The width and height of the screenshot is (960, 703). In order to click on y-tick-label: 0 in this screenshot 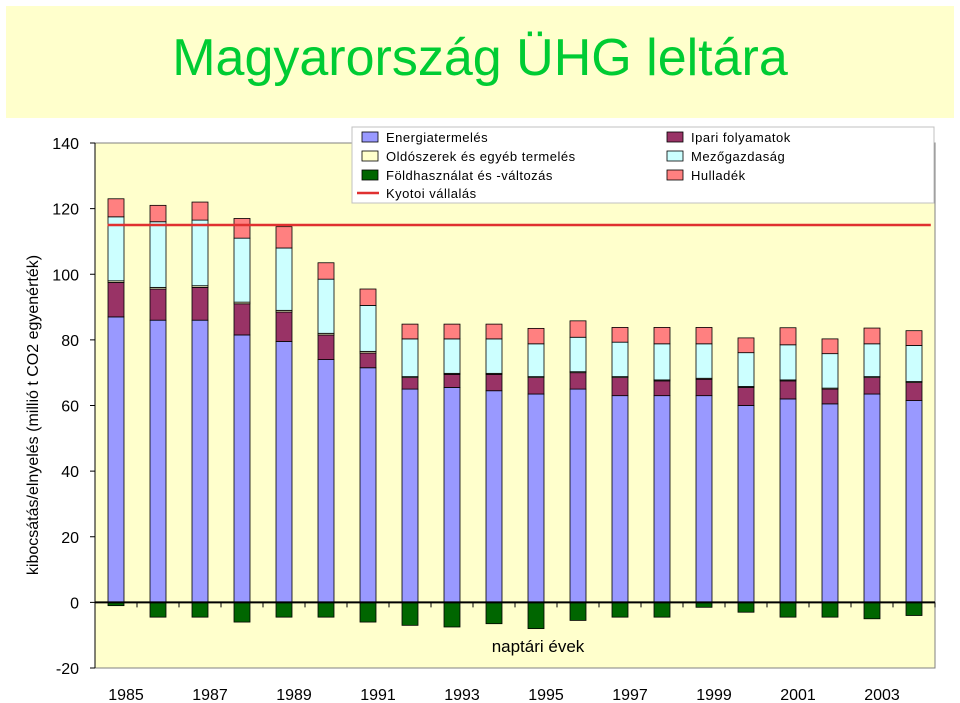, I will do `click(74, 603)`.